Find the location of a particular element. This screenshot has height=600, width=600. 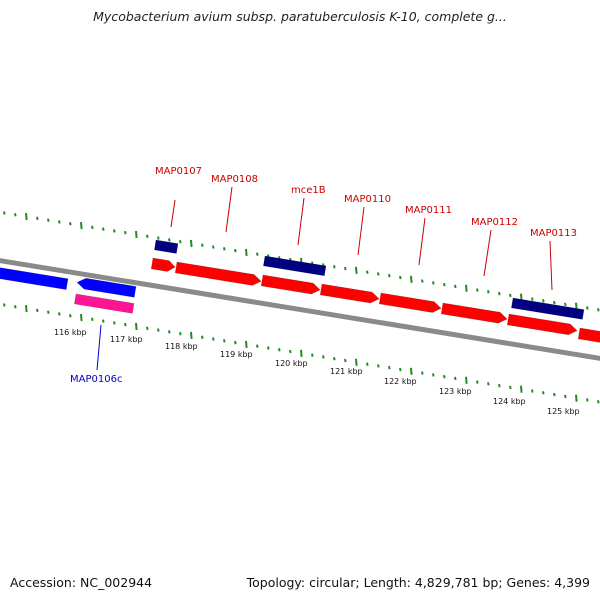

highlight-map0113 is located at coordinates (548, 308).